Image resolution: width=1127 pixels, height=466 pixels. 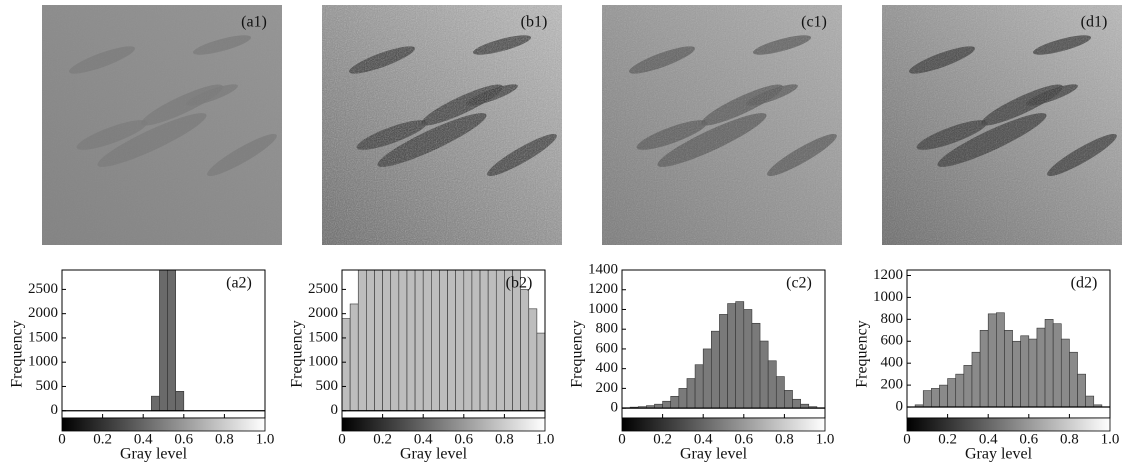 I want to click on y-tick-label: 500, so click(x=327, y=386).